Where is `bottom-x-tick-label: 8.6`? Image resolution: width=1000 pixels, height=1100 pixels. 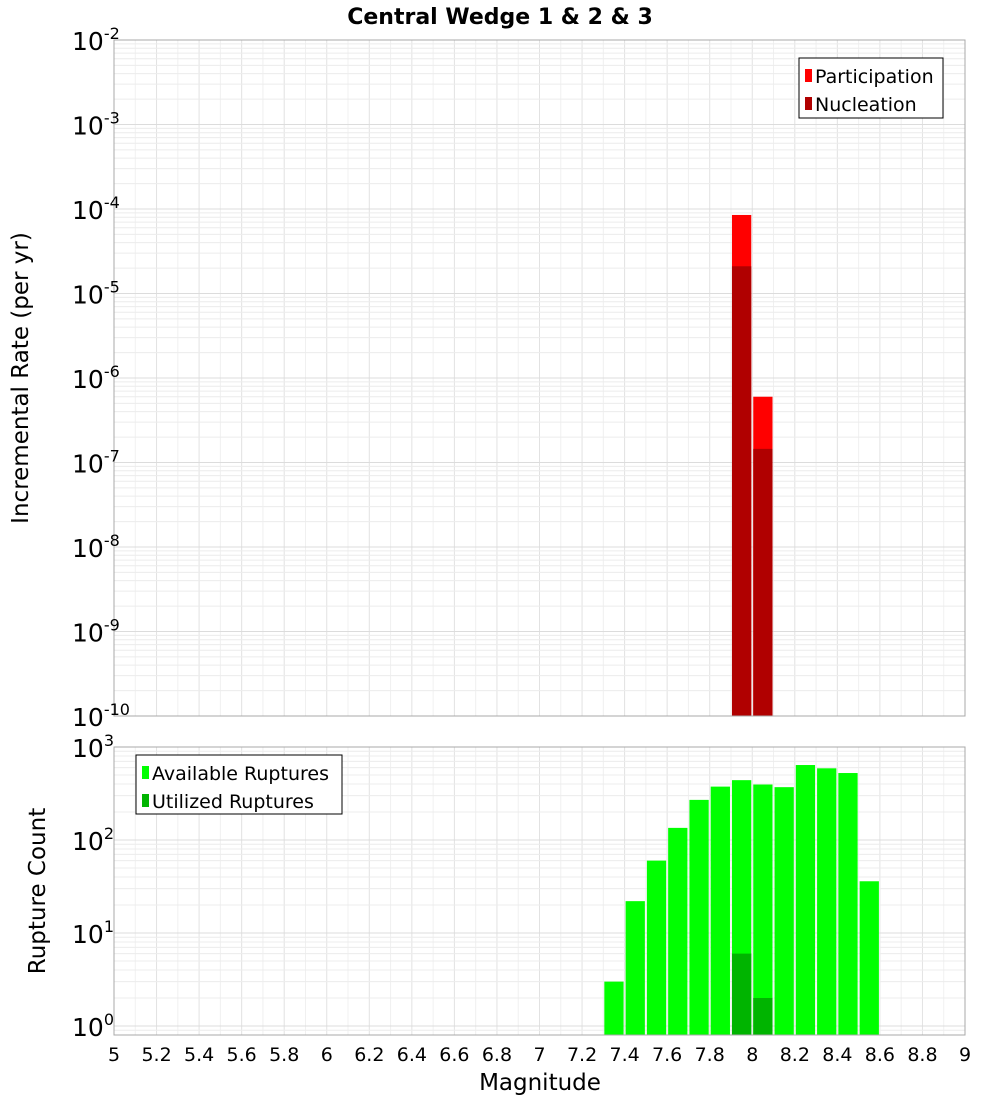
bottom-x-tick-label: 8.6 is located at coordinates (880, 1055).